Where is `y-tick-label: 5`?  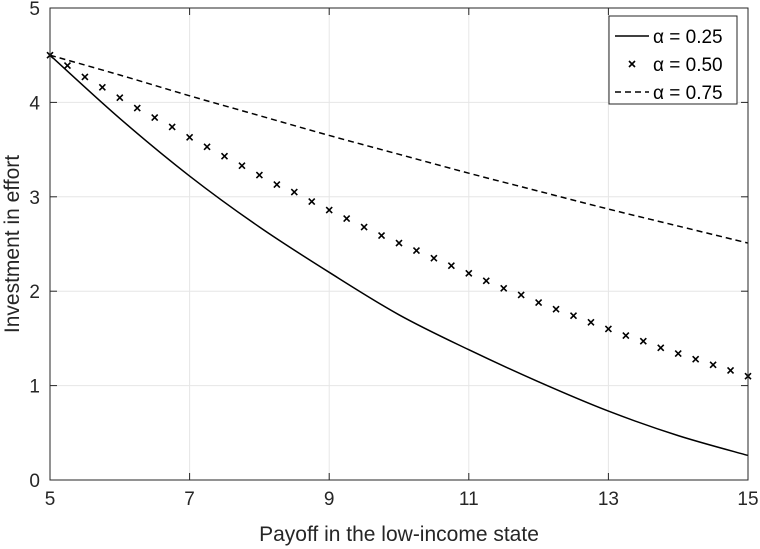
y-tick-label: 5 is located at coordinates (34, 10).